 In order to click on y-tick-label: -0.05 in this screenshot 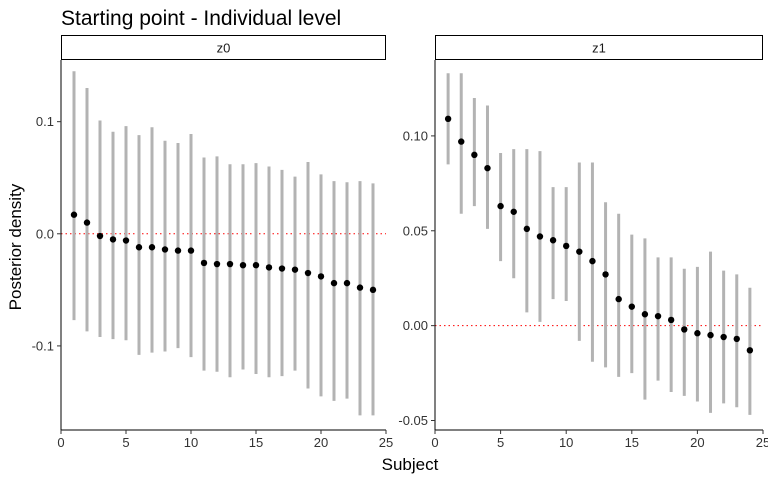, I will do `click(413, 420)`.